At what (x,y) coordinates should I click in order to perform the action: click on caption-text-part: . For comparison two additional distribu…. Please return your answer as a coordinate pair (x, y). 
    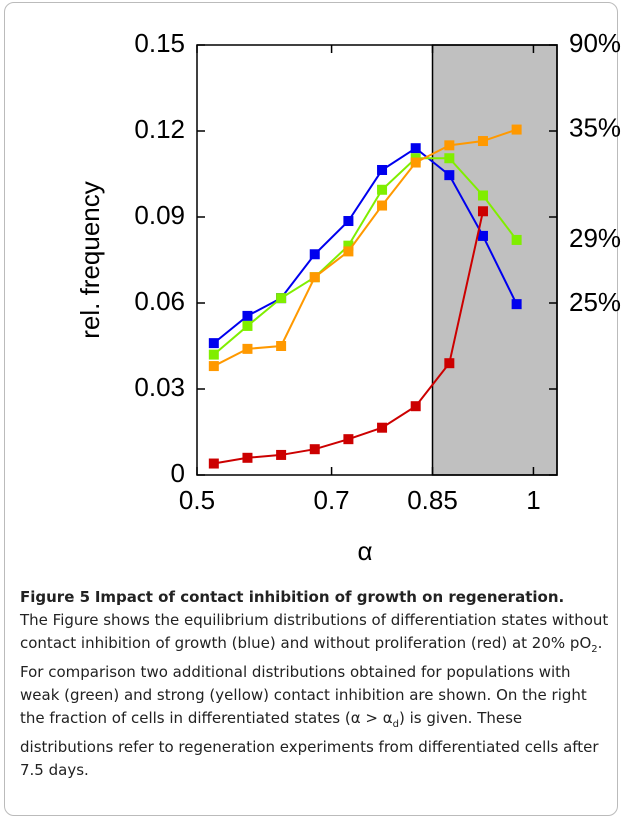
    Looking at the image, I should click on (311, 680).